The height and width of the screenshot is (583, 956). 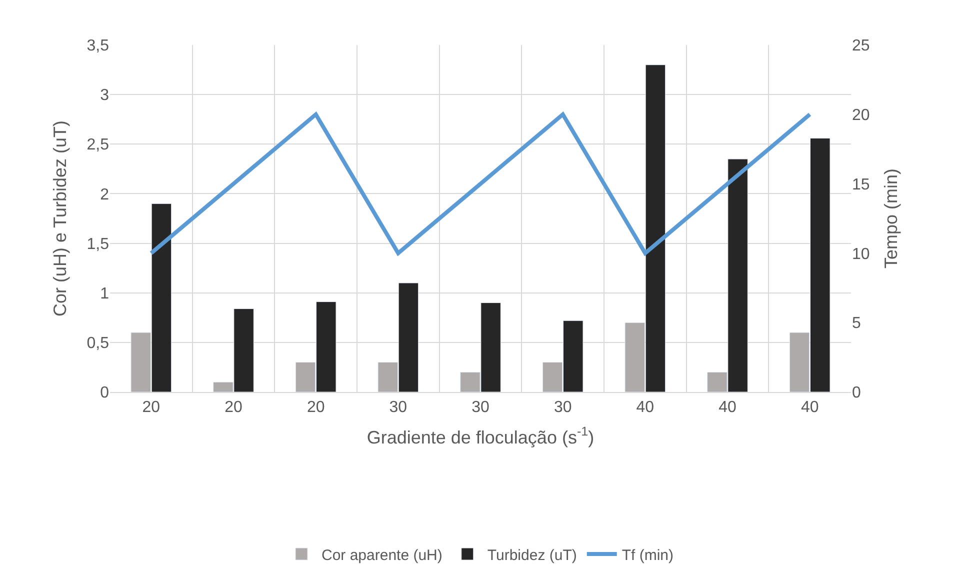 What do you see at coordinates (532, 555) in the screenshot?
I see `legend-label: Turbidez (uT)` at bounding box center [532, 555].